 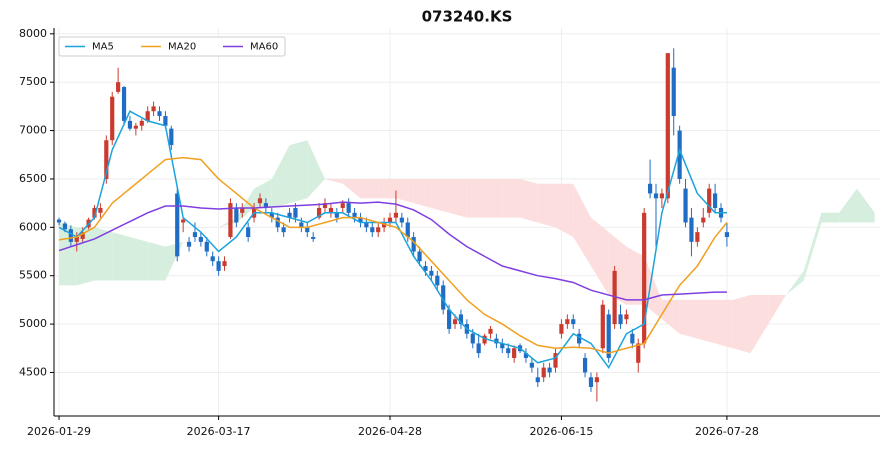 I want to click on x-tick-label: 2026-01-29, so click(x=59, y=431).